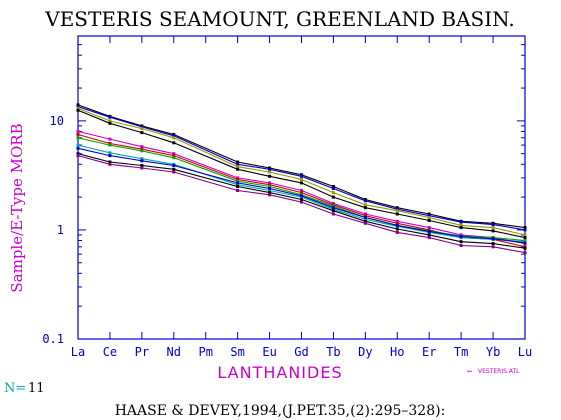 The image size is (561, 420). I want to click on legend-label: VESTERIS.ATL, so click(499, 371).